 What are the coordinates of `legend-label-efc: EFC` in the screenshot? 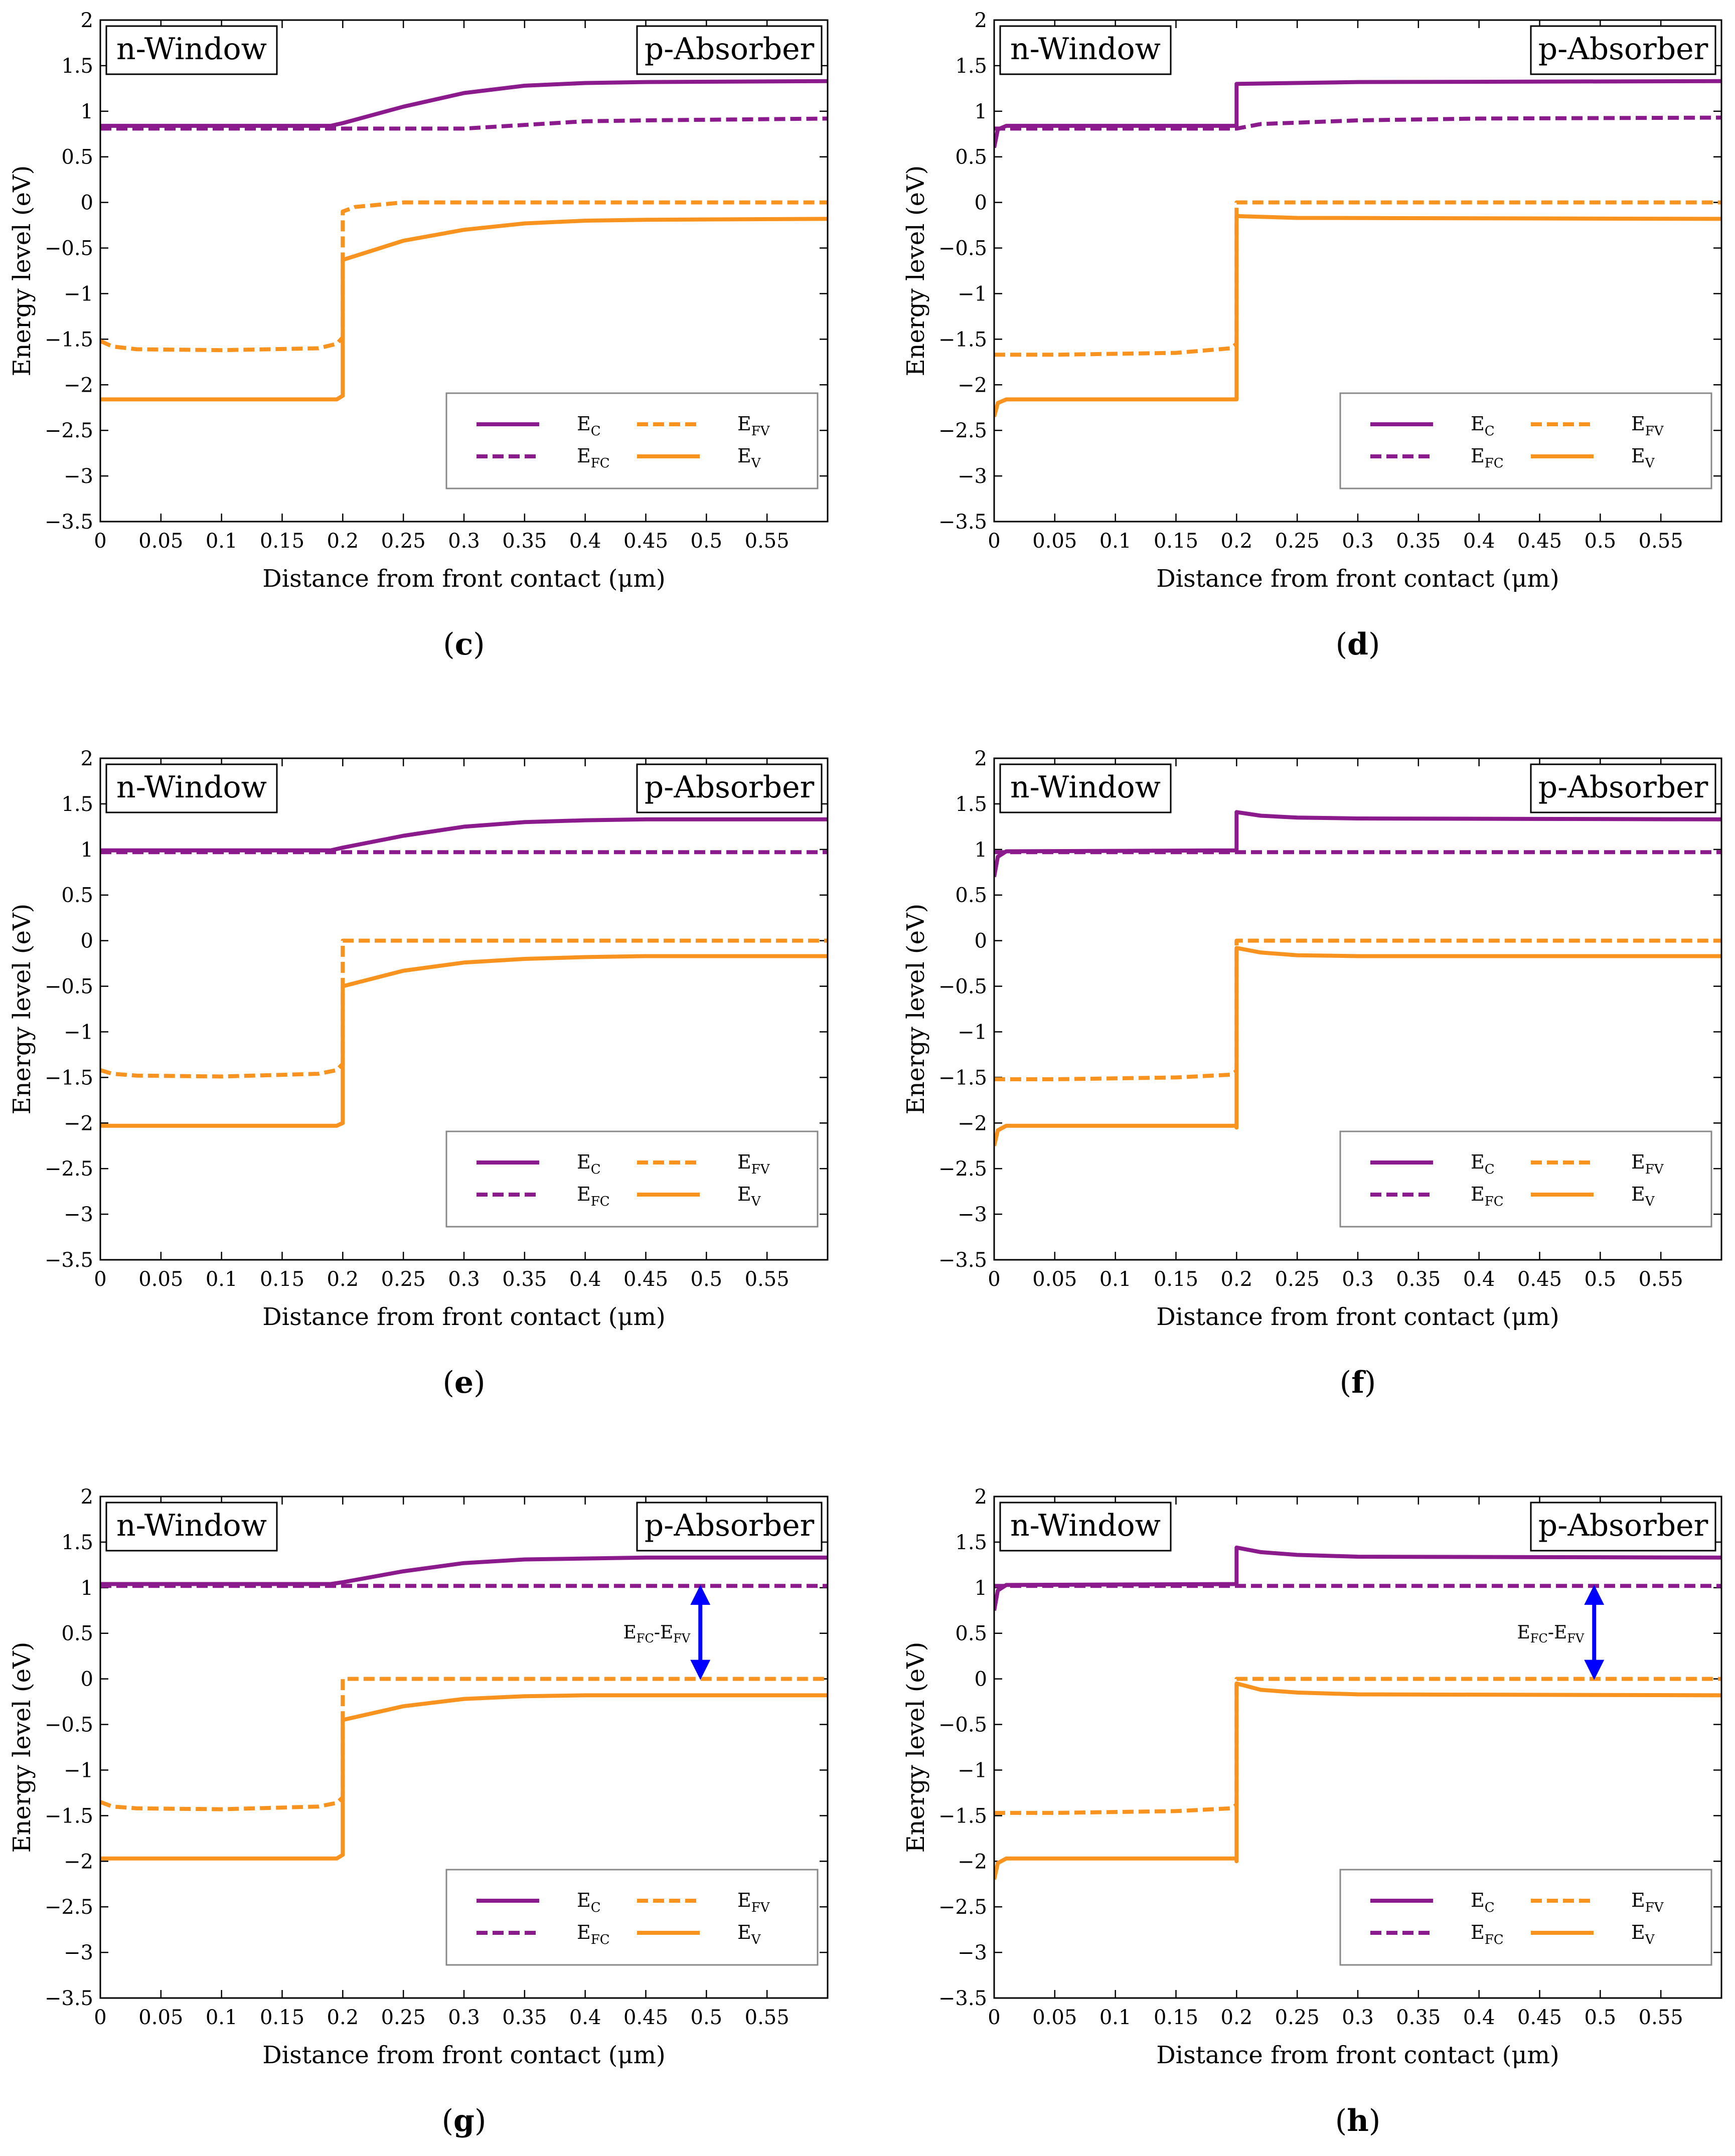 It's located at (594, 1934).